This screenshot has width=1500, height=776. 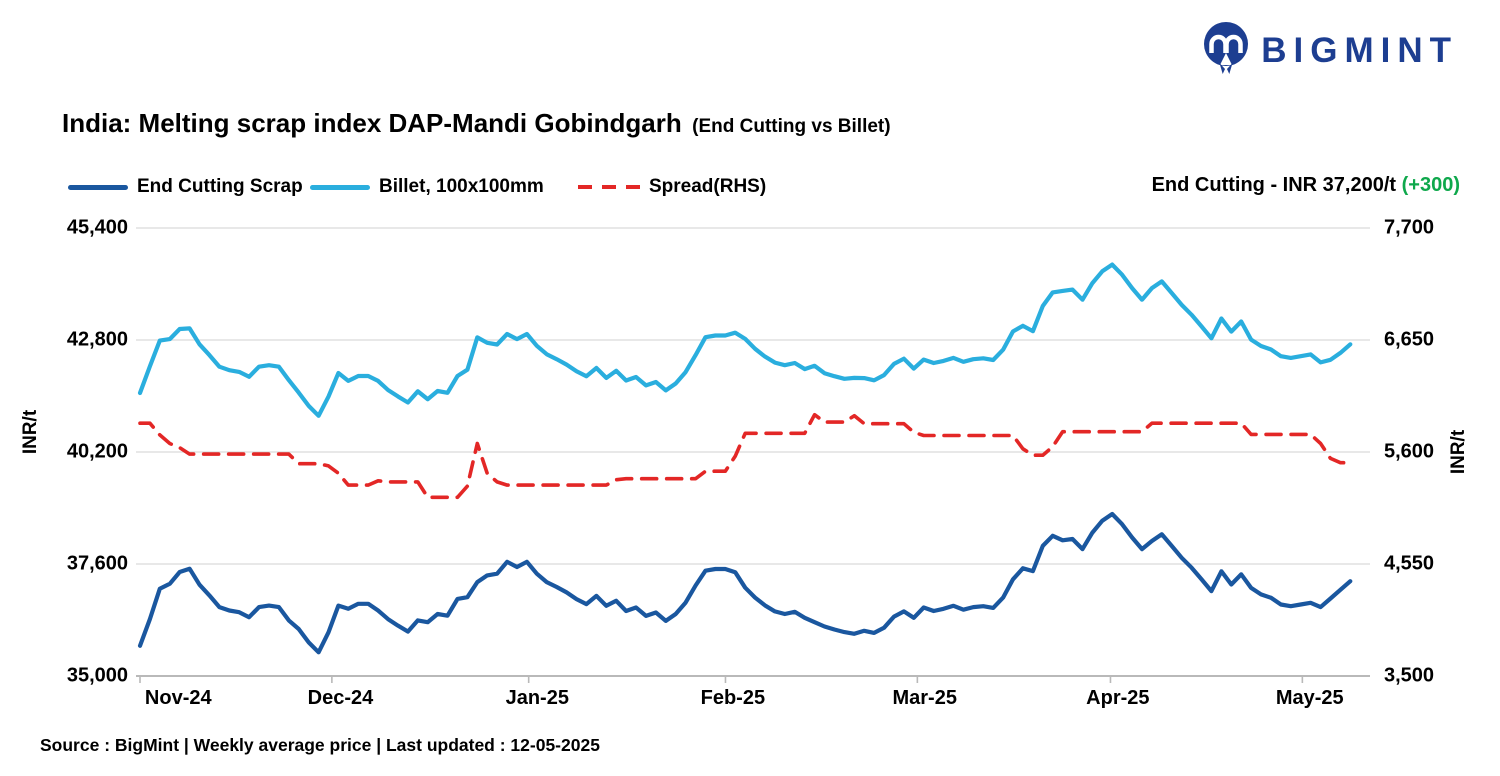 What do you see at coordinates (537, 698) in the screenshot?
I see `x-axis-label: Jan-25` at bounding box center [537, 698].